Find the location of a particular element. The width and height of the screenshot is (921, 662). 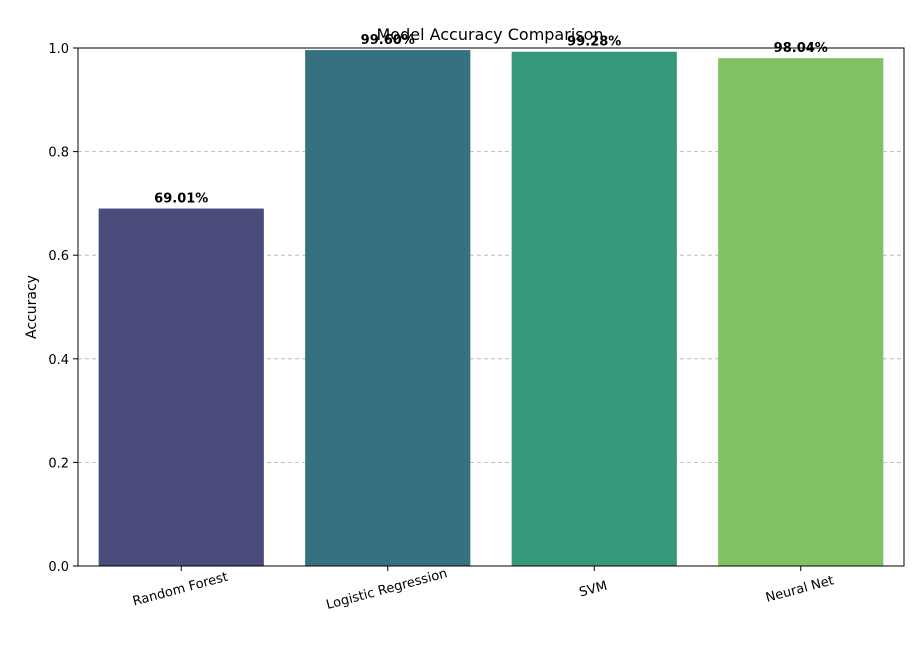

y-tick-label: 0.6 is located at coordinates (58, 256).